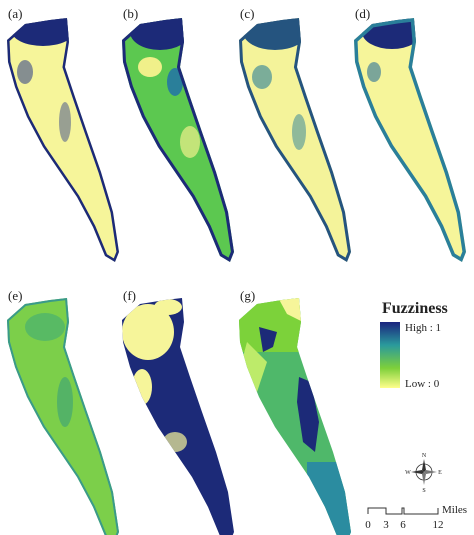 The height and width of the screenshot is (535, 474). Describe the element at coordinates (424, 456) in the screenshot. I see `compass-n: N` at that location.